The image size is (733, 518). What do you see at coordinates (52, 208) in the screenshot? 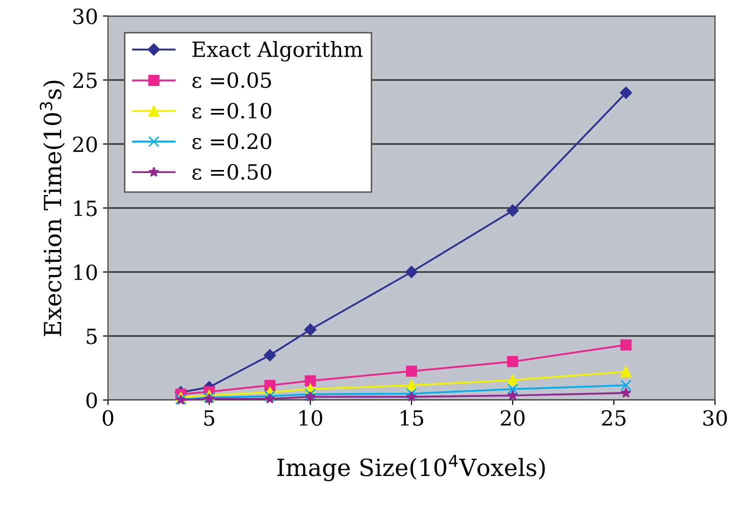
I see `y-axis-title: Execution Time(10$^{3}$s)` at bounding box center [52, 208].